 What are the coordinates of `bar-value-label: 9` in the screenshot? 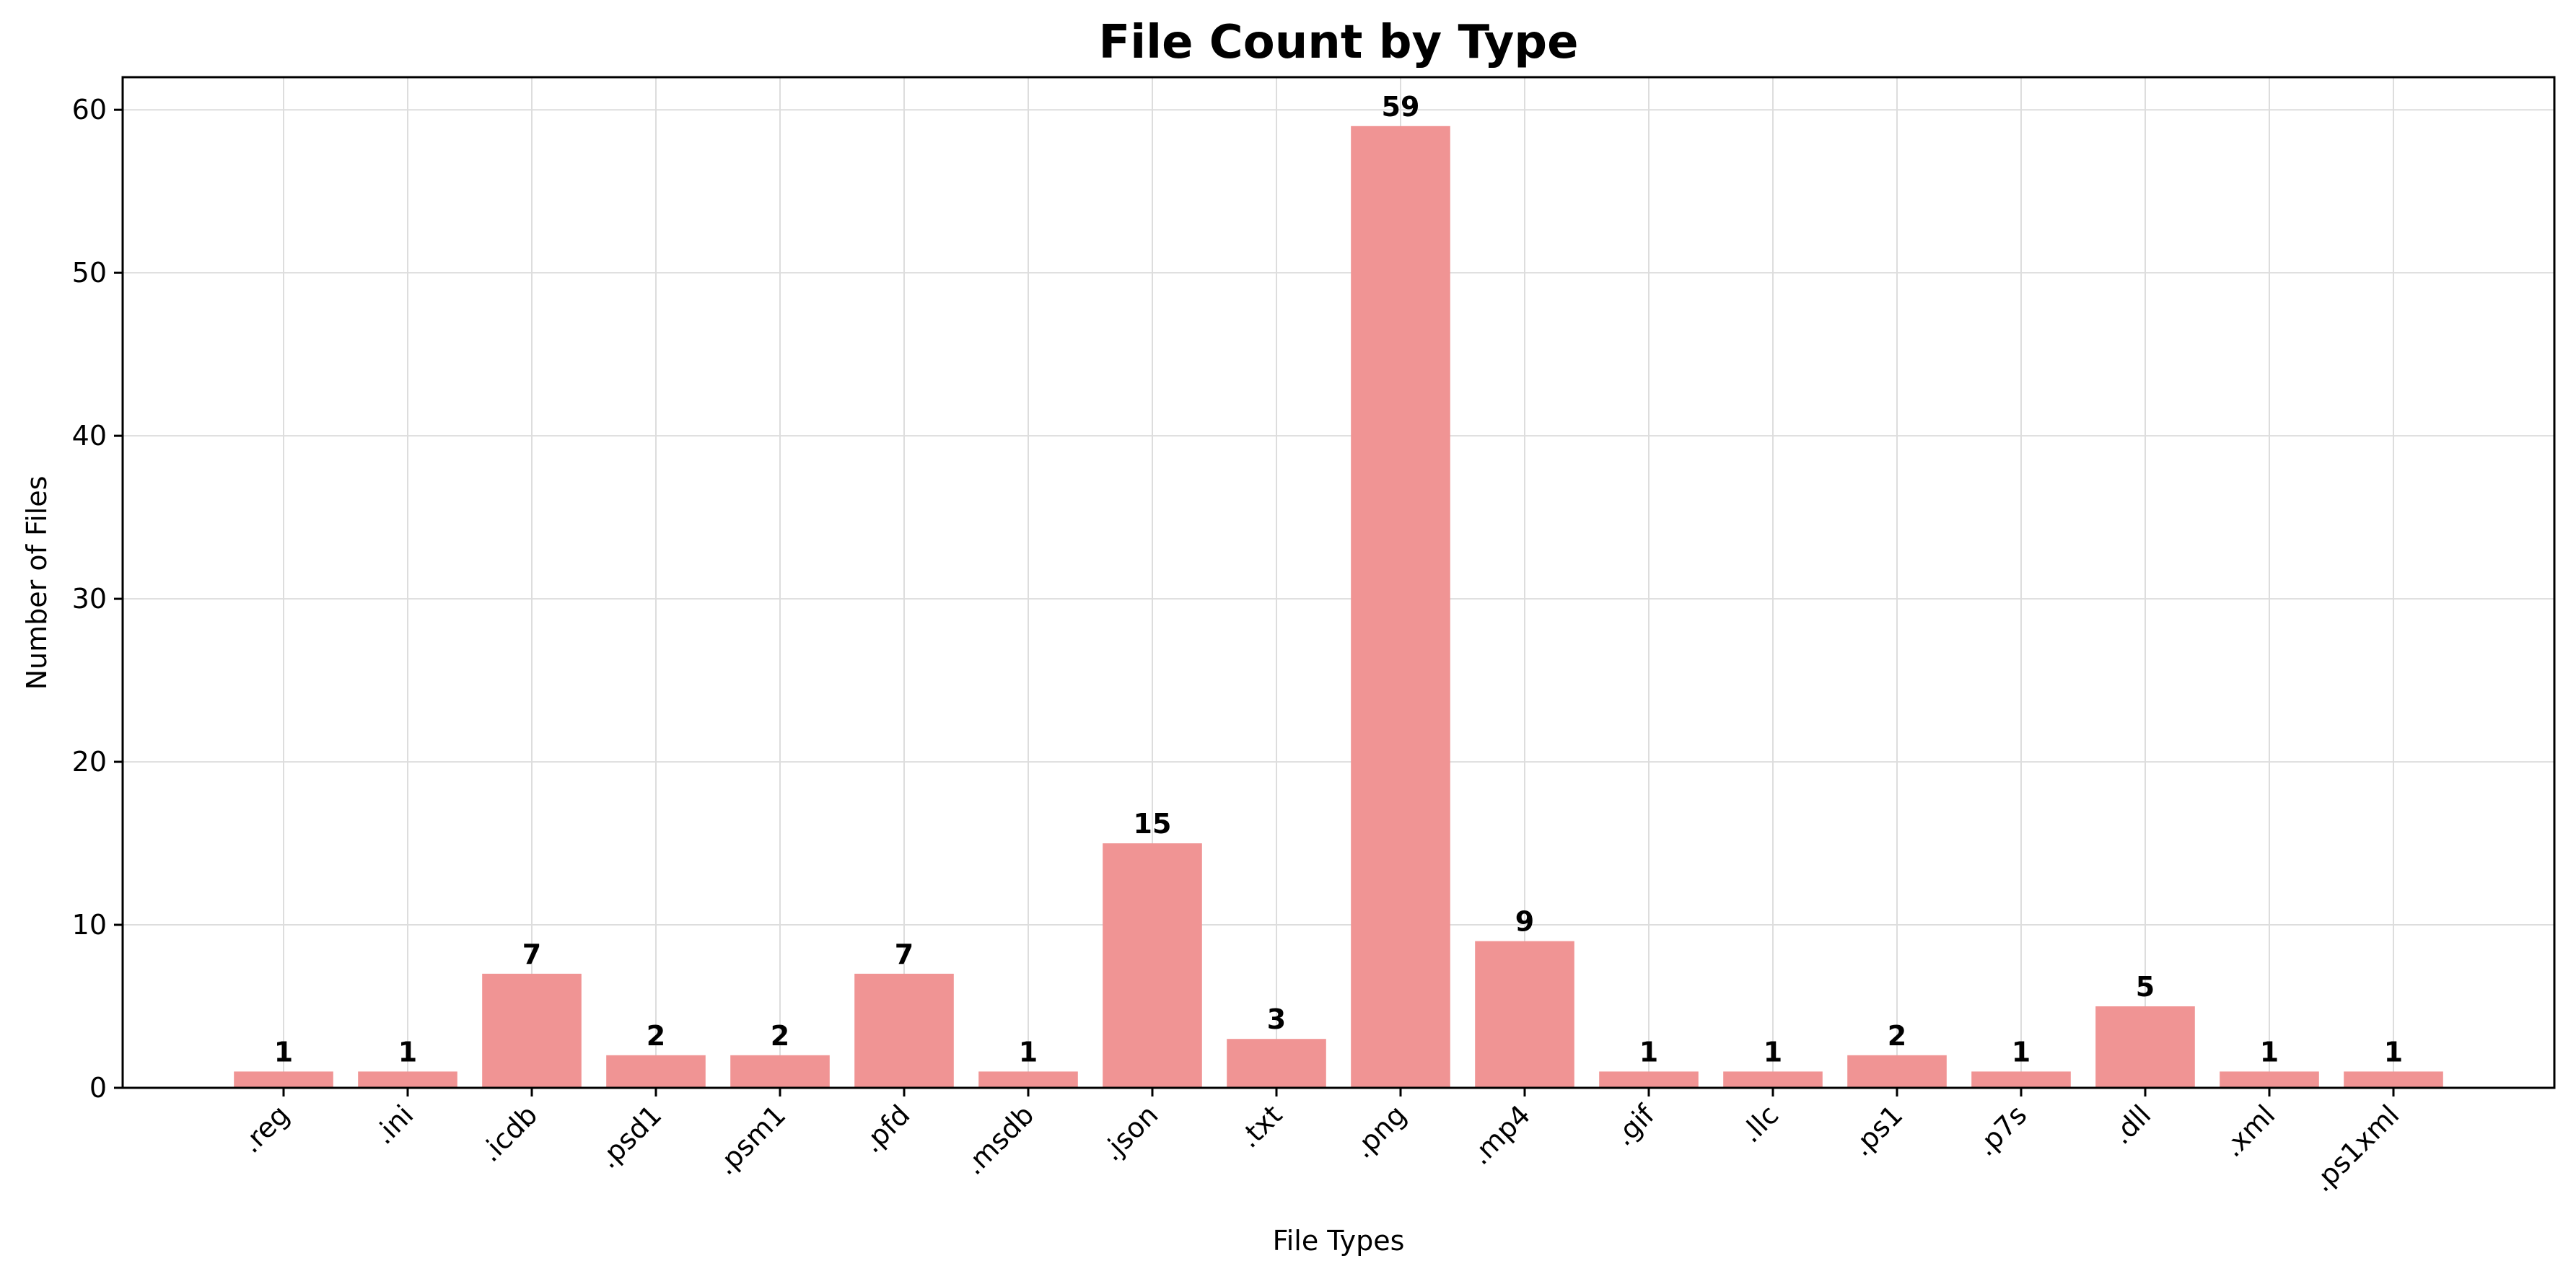 It's located at (1524, 922).